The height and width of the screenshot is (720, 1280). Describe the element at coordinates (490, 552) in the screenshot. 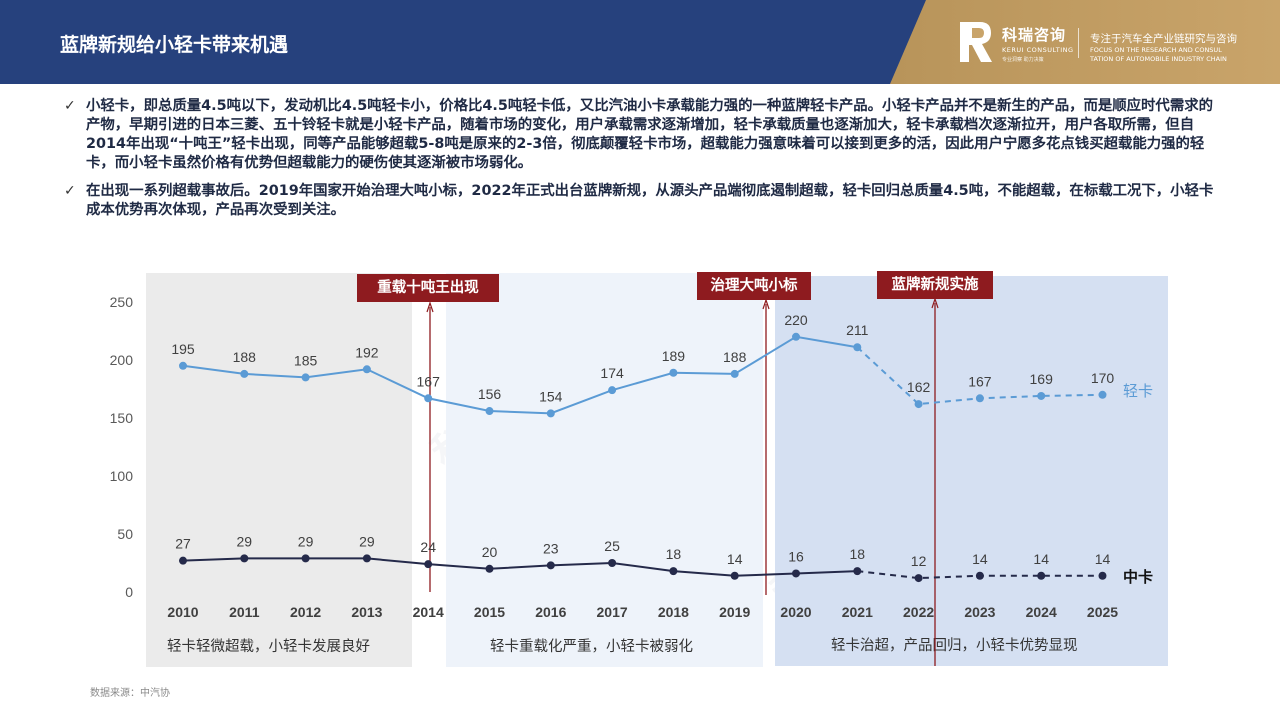

I see `medium-truck-data-label: 20` at that location.